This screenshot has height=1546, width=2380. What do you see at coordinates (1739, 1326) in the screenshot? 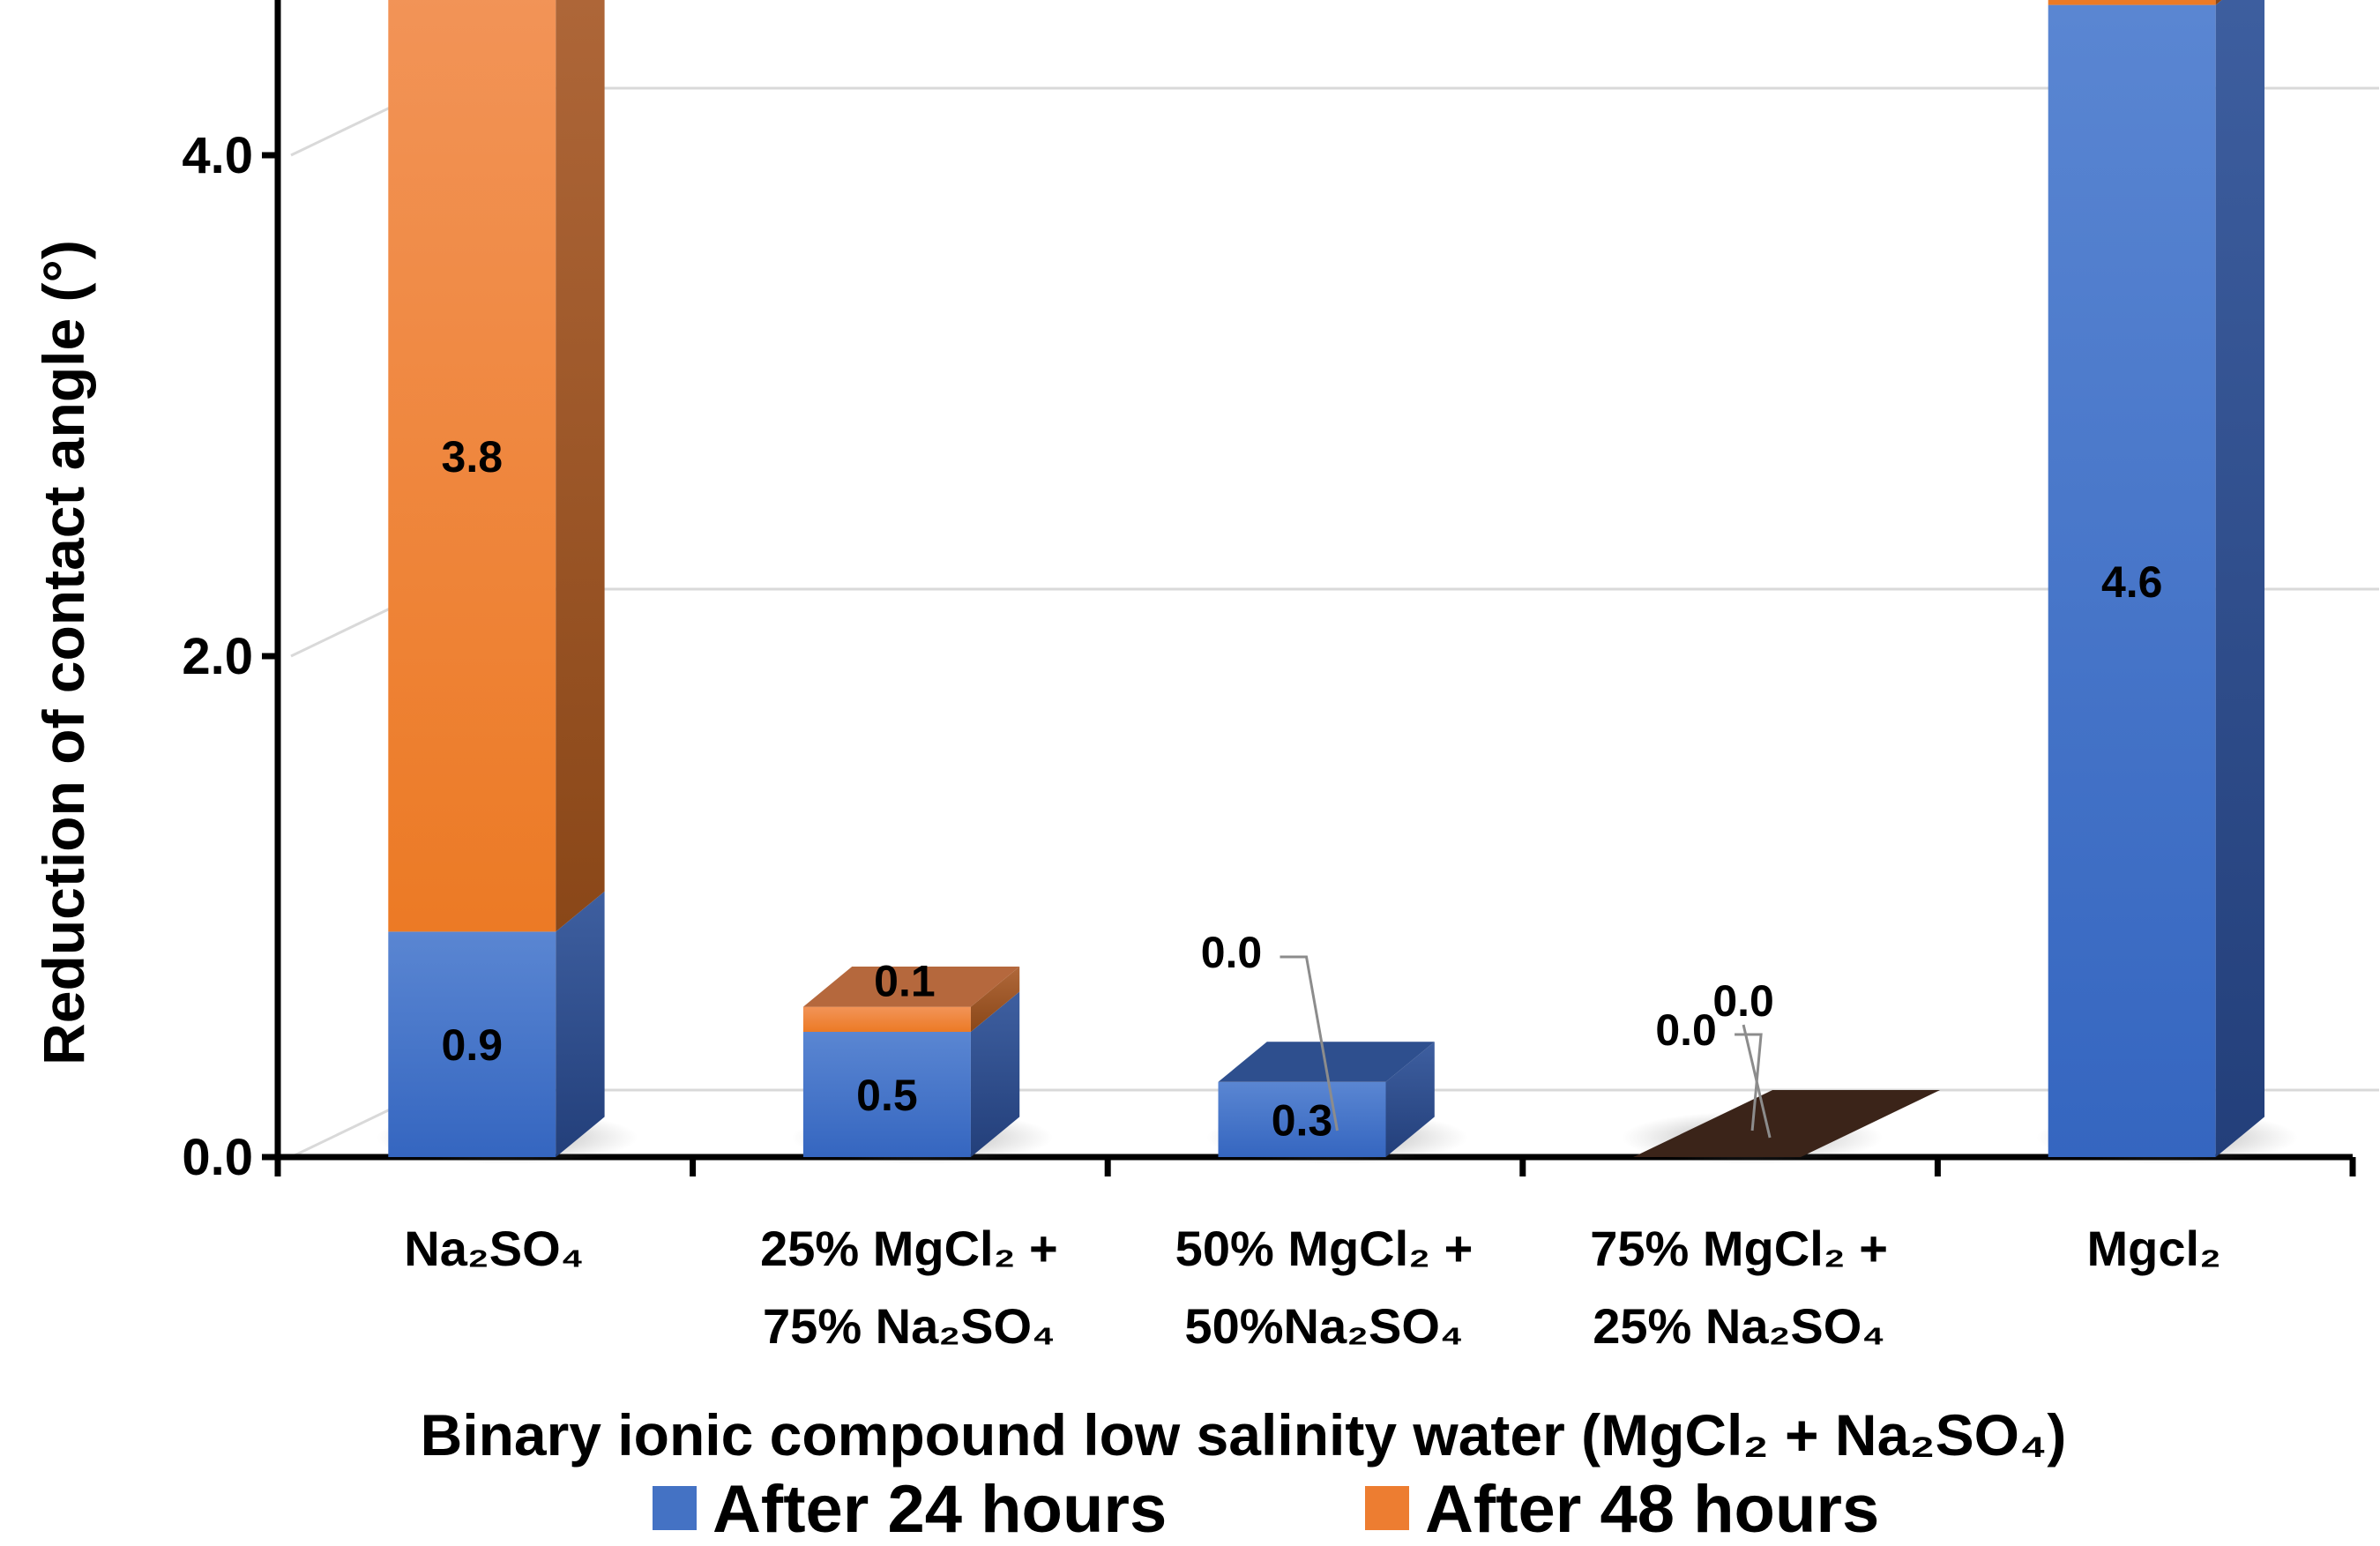
I see `x-category-label-3-1: 25% Na₂SO₄` at bounding box center [1739, 1326].